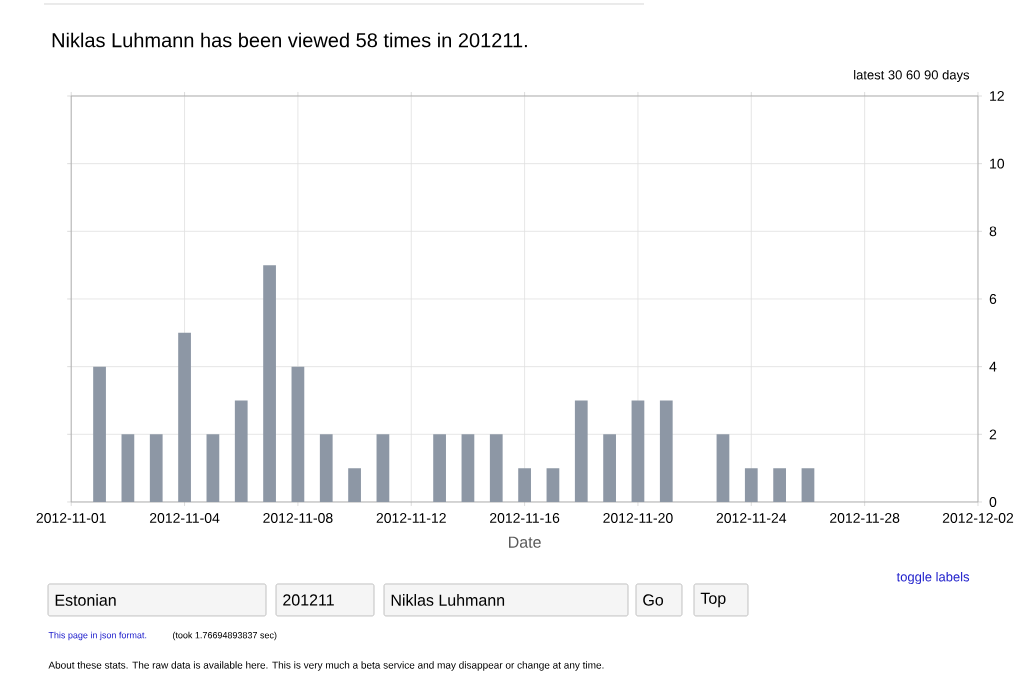 The image size is (1030, 690). I want to click on text: 201211, so click(308, 600).